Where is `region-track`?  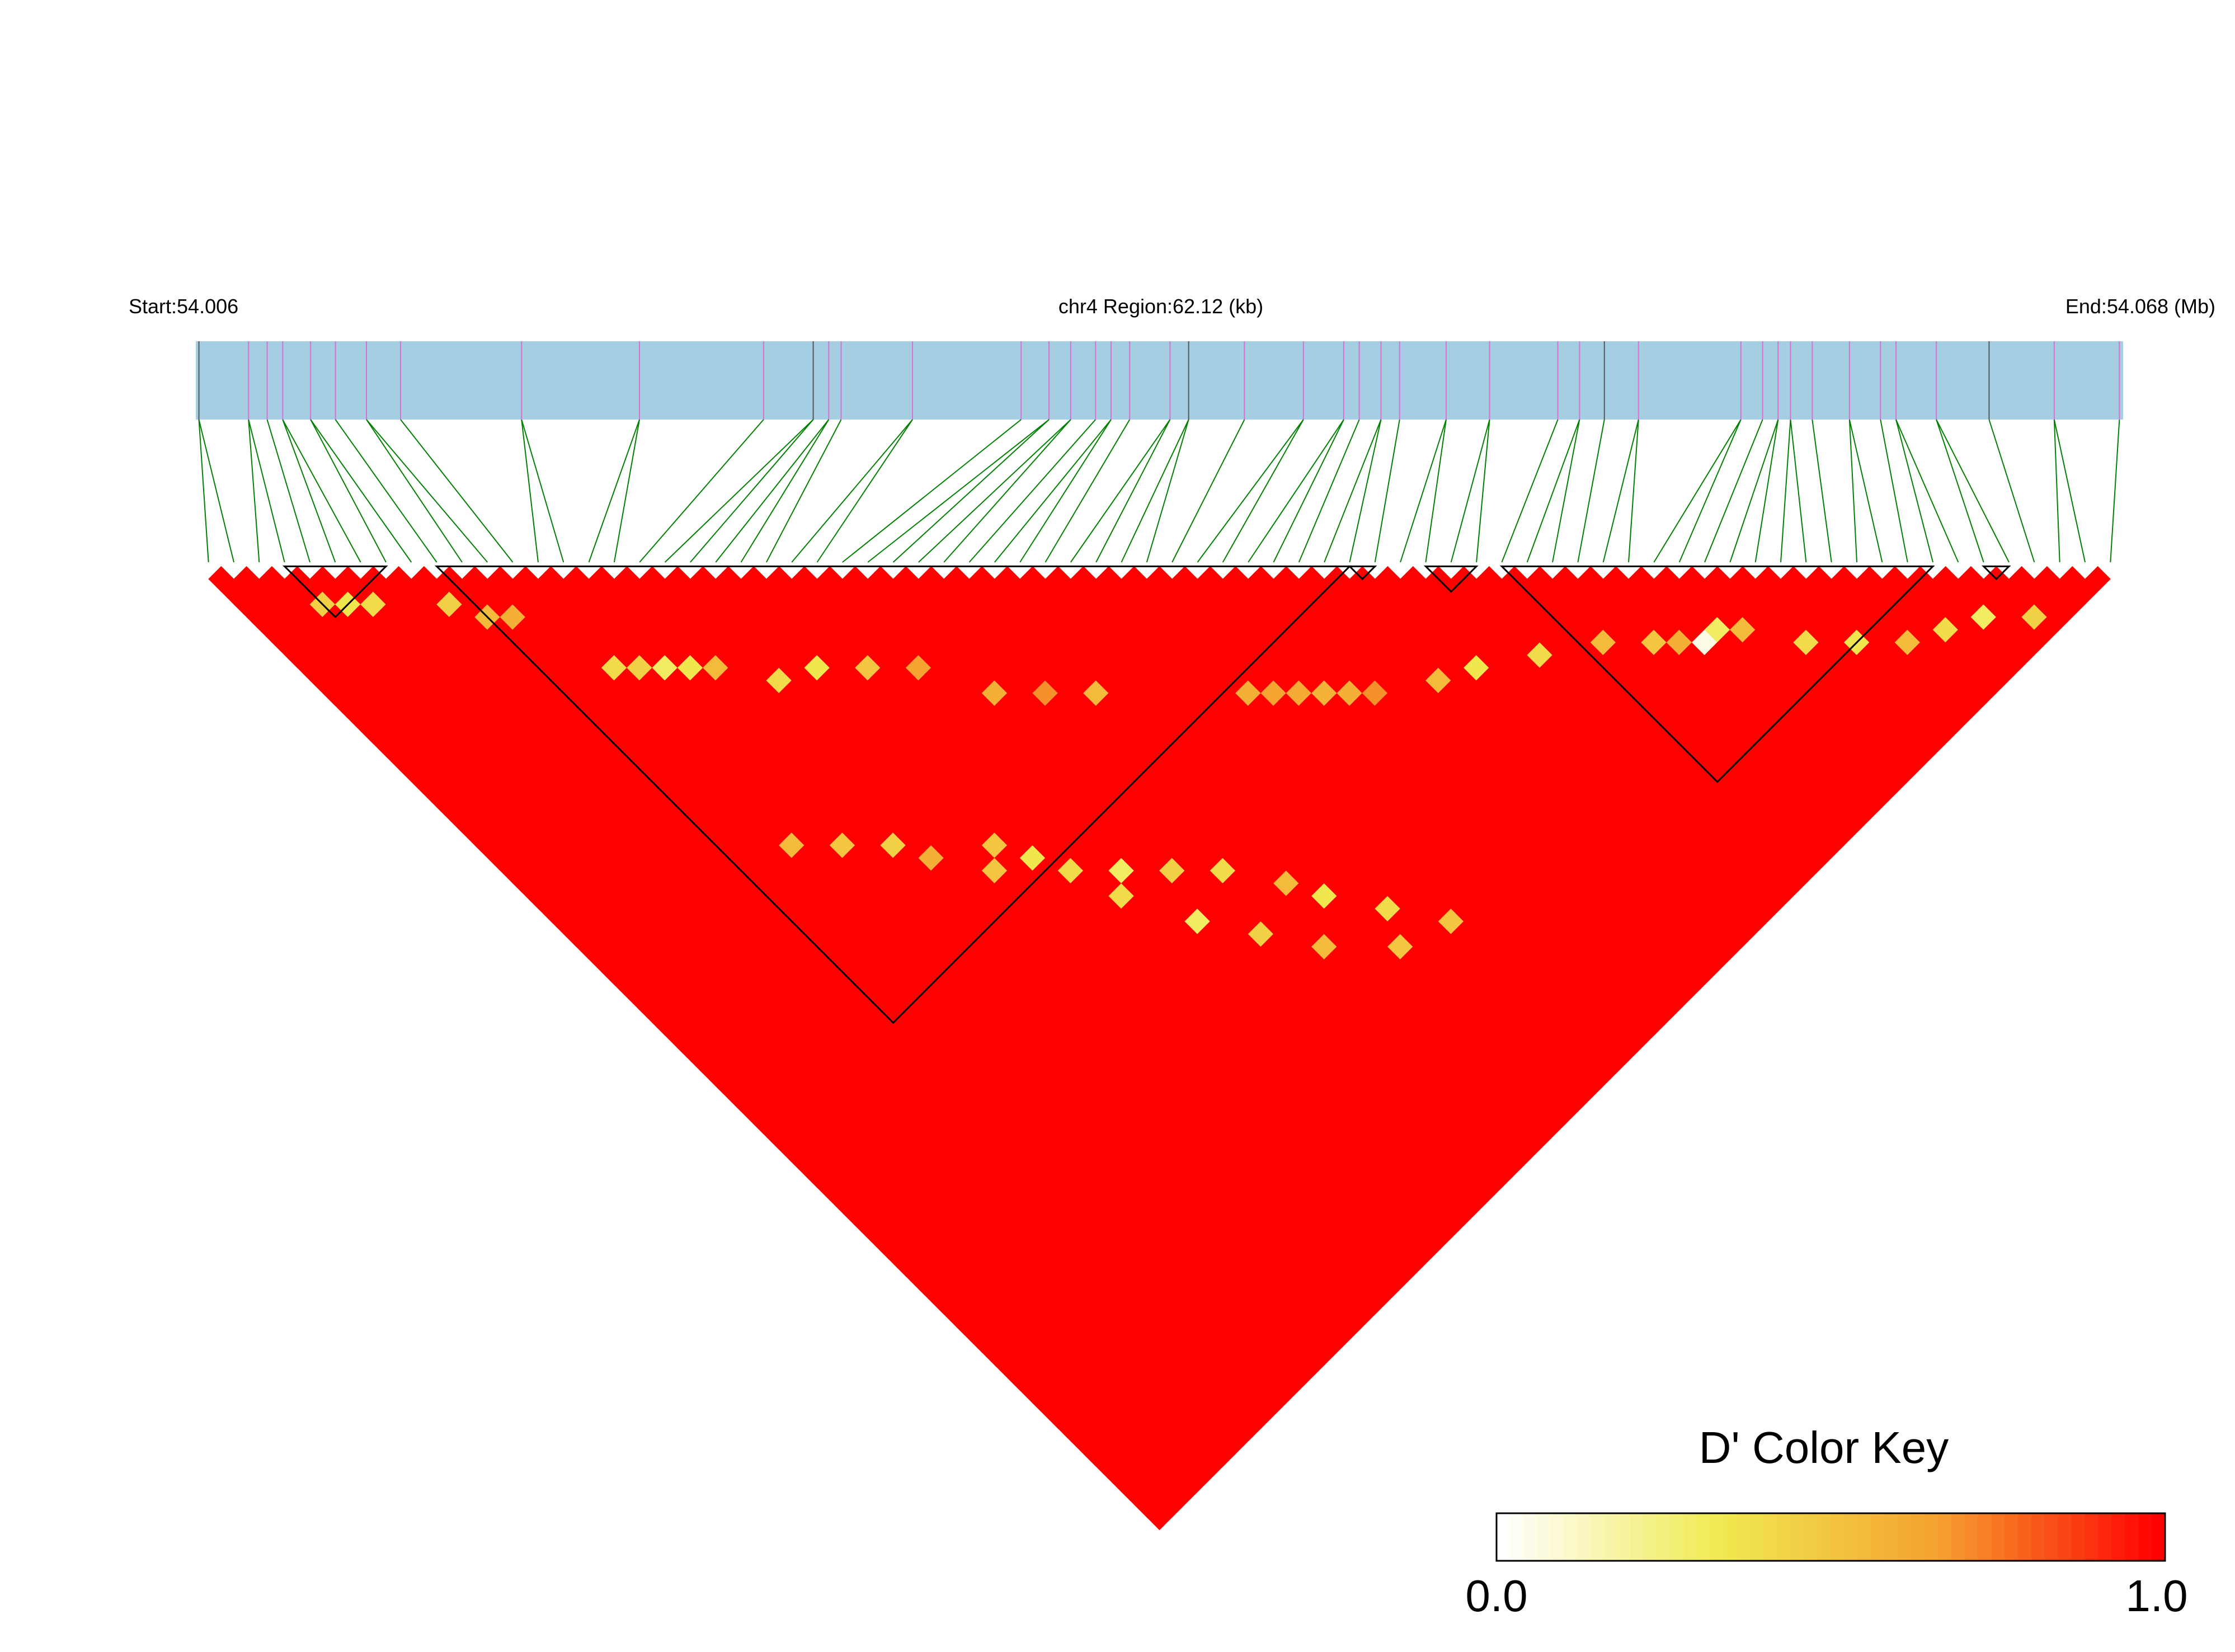
region-track is located at coordinates (1159, 381).